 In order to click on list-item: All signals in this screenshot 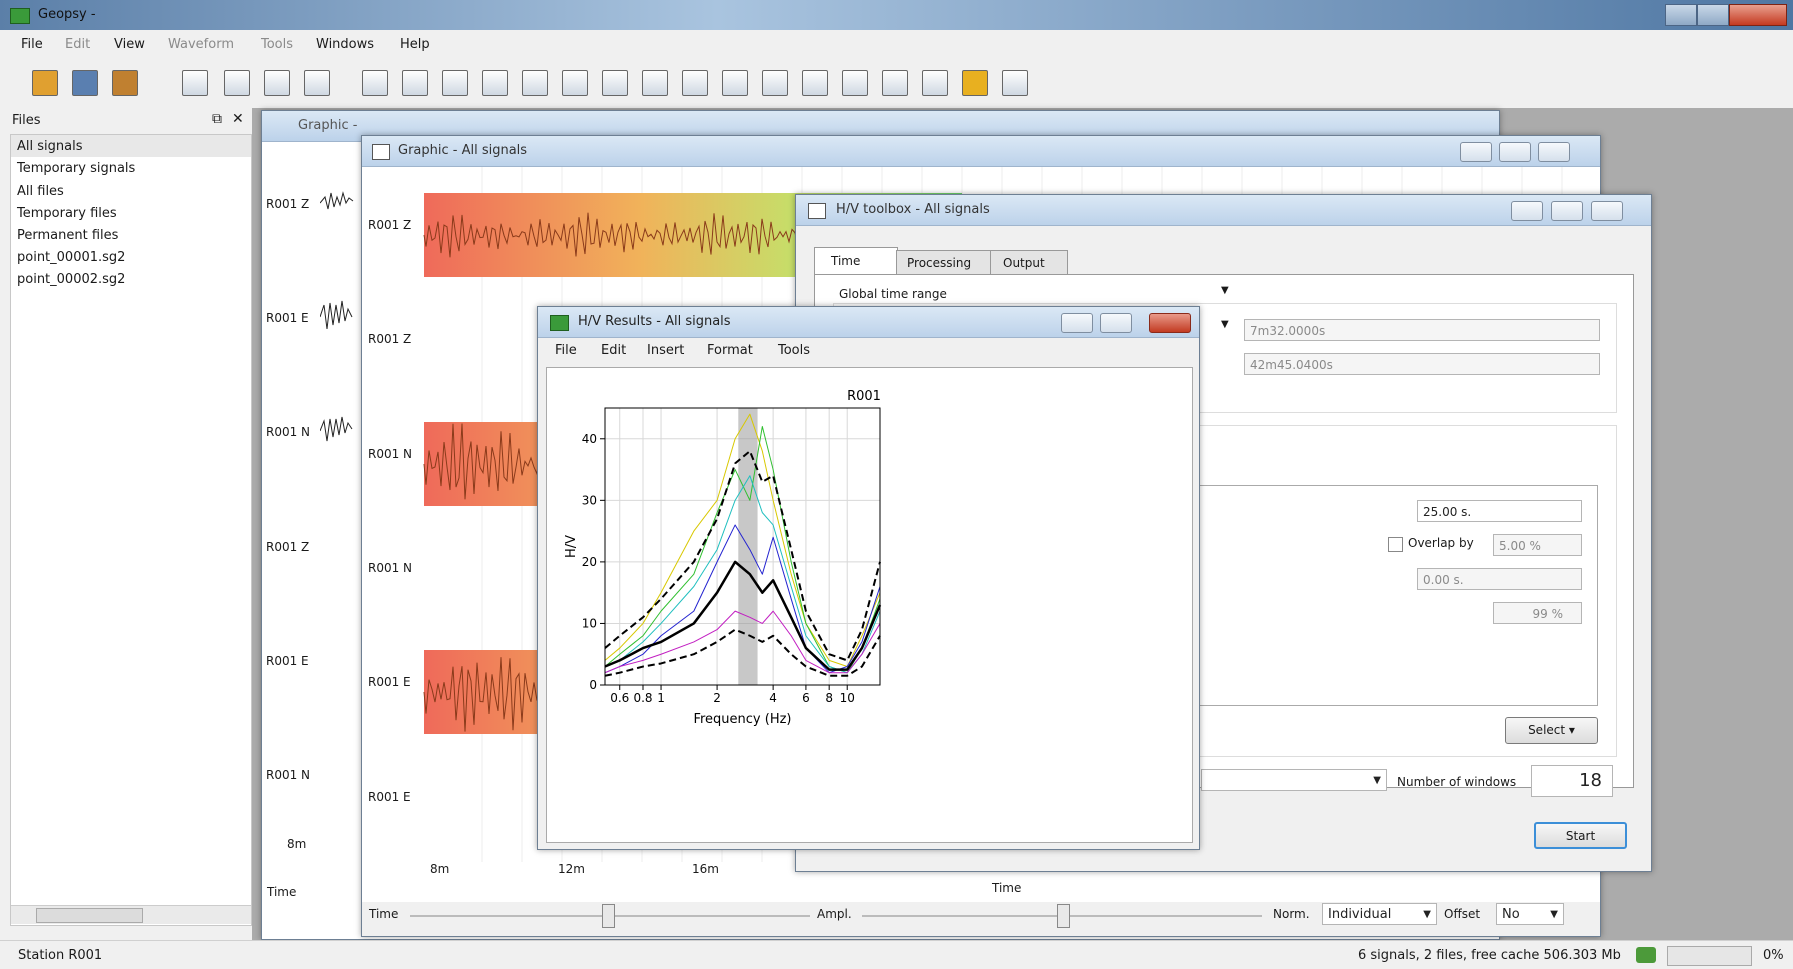, I will do `click(50, 146)`.